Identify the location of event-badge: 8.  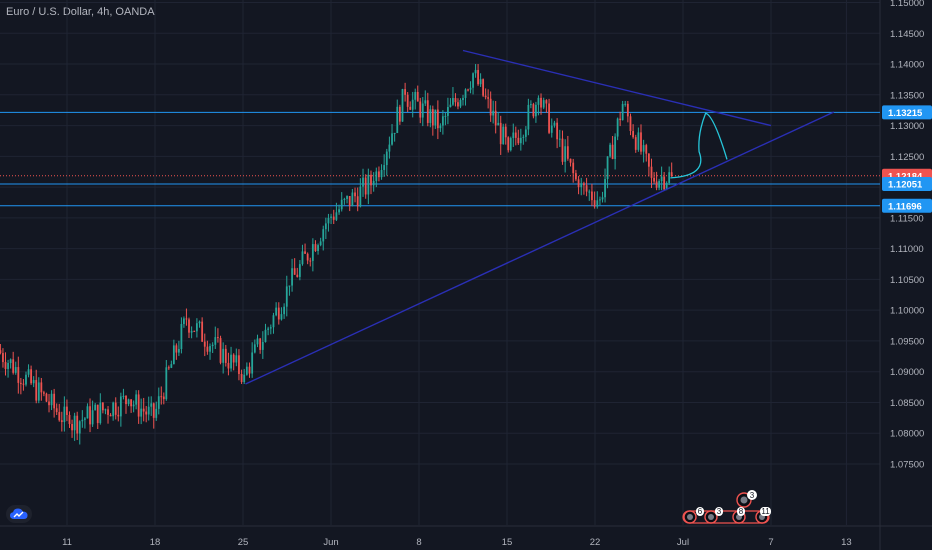
(739, 515).